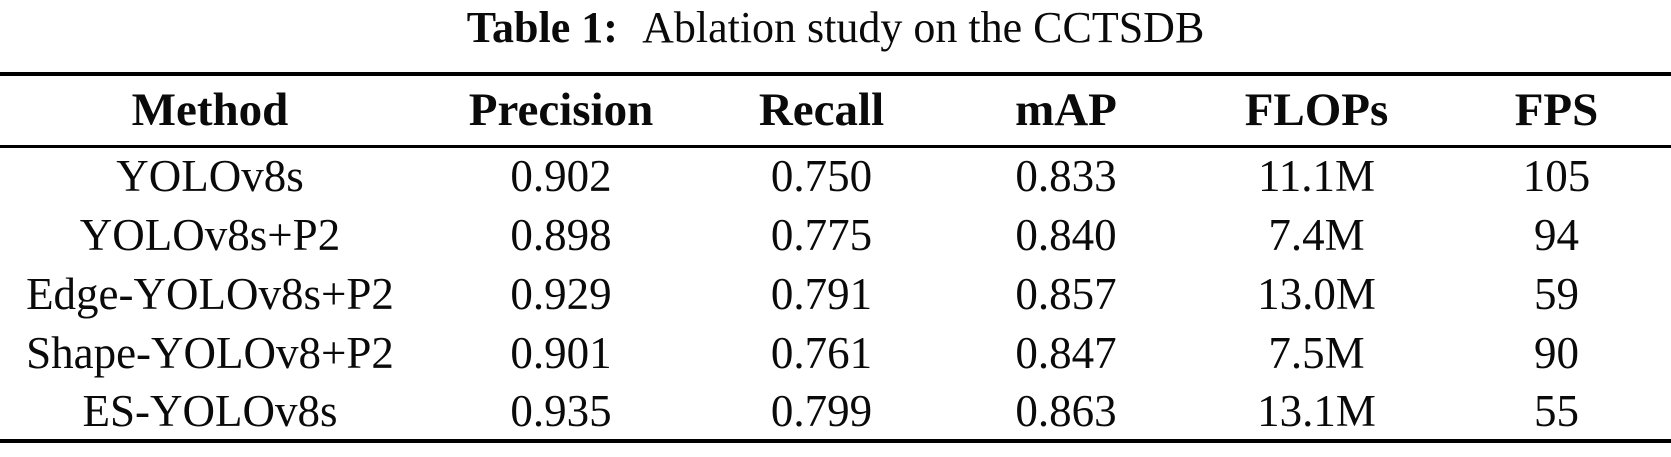 The width and height of the screenshot is (1671, 457). What do you see at coordinates (210, 176) in the screenshot?
I see `cell-method: YOLOv8s` at bounding box center [210, 176].